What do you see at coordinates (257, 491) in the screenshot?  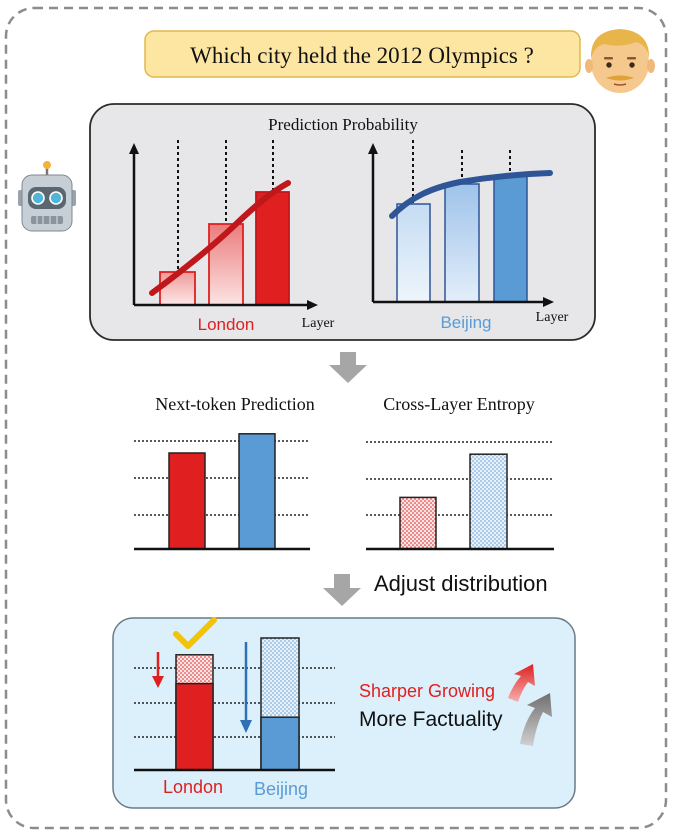 I see `next-token-bar-beijing` at bounding box center [257, 491].